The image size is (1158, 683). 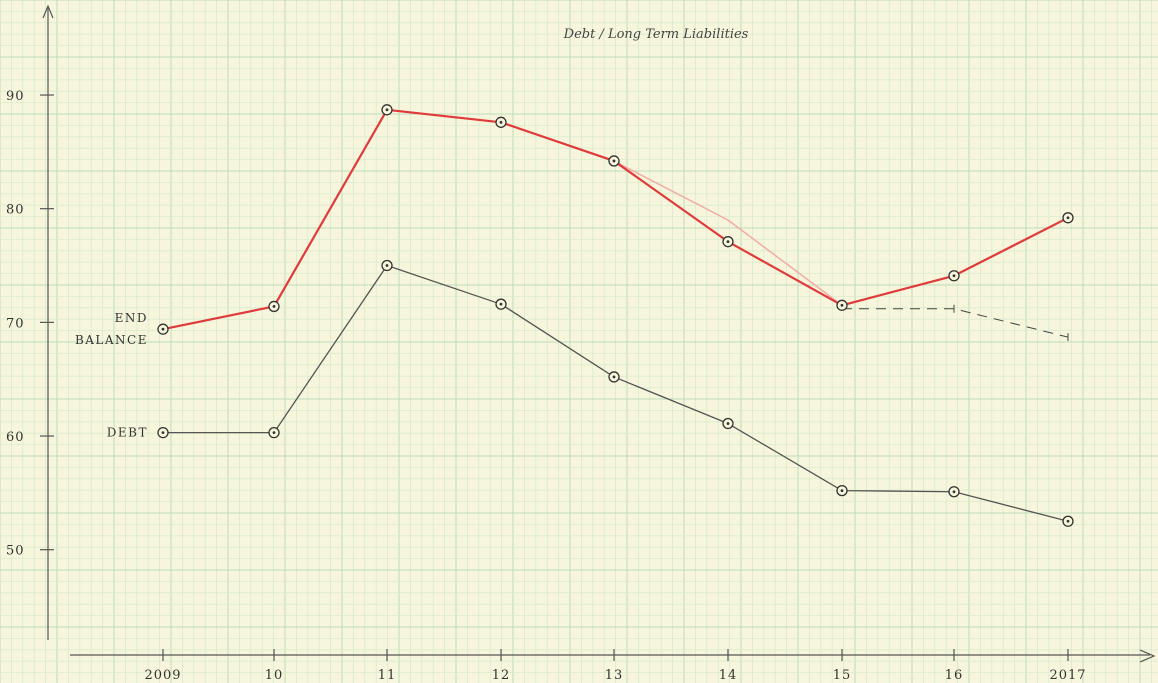 What do you see at coordinates (614, 675) in the screenshot?
I see `x-tick-label: 13` at bounding box center [614, 675].